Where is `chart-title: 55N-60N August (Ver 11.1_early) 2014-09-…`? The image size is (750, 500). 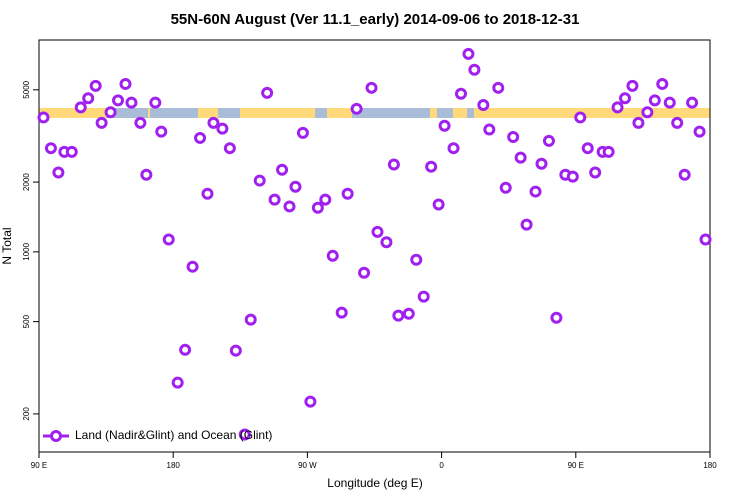 chart-title: 55N-60N August (Ver 11.1_early) 2014-09-… is located at coordinates (375, 19).